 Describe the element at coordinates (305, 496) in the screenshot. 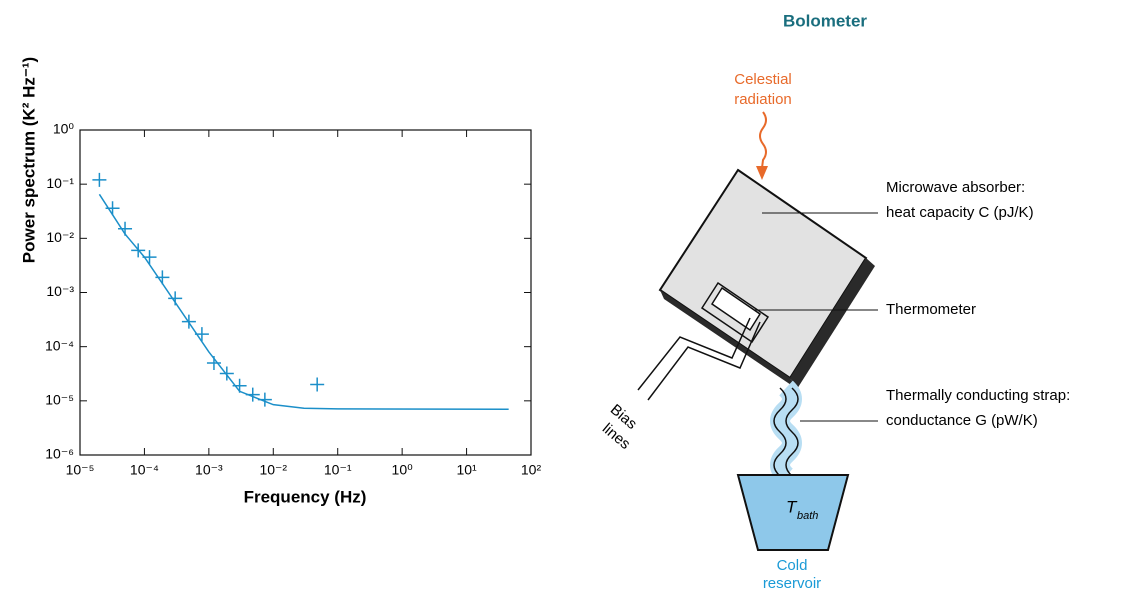

I see `x-axis-label: Frequency (Hz)` at that location.